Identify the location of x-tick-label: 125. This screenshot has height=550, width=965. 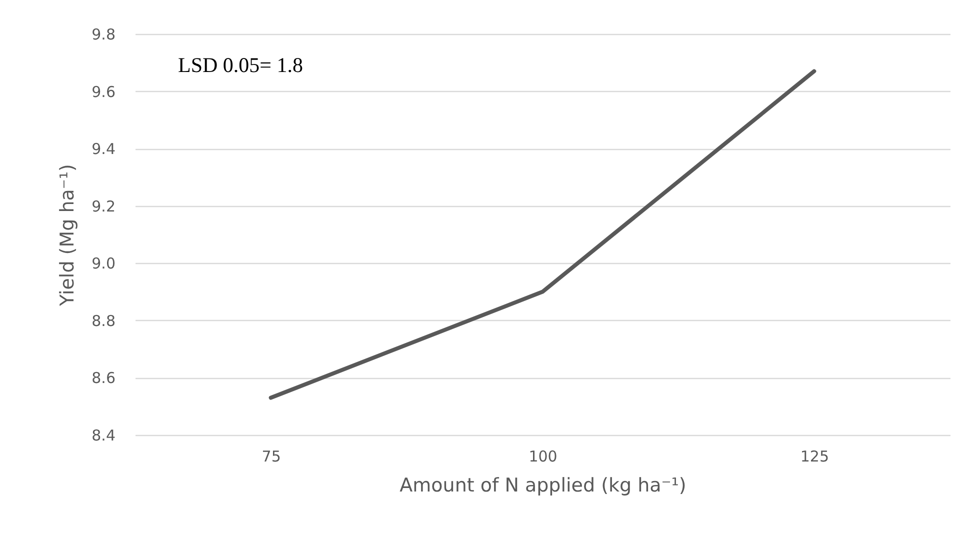
(814, 457).